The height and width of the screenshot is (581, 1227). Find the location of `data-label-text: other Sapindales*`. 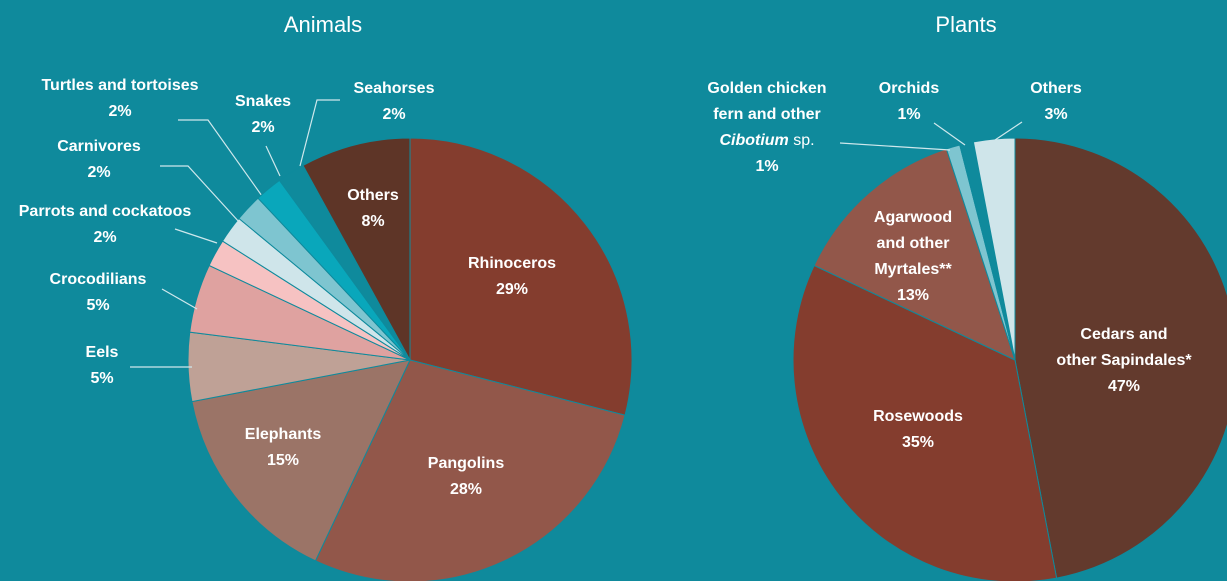

data-label-text: other Sapindales* is located at coordinates (1124, 360).